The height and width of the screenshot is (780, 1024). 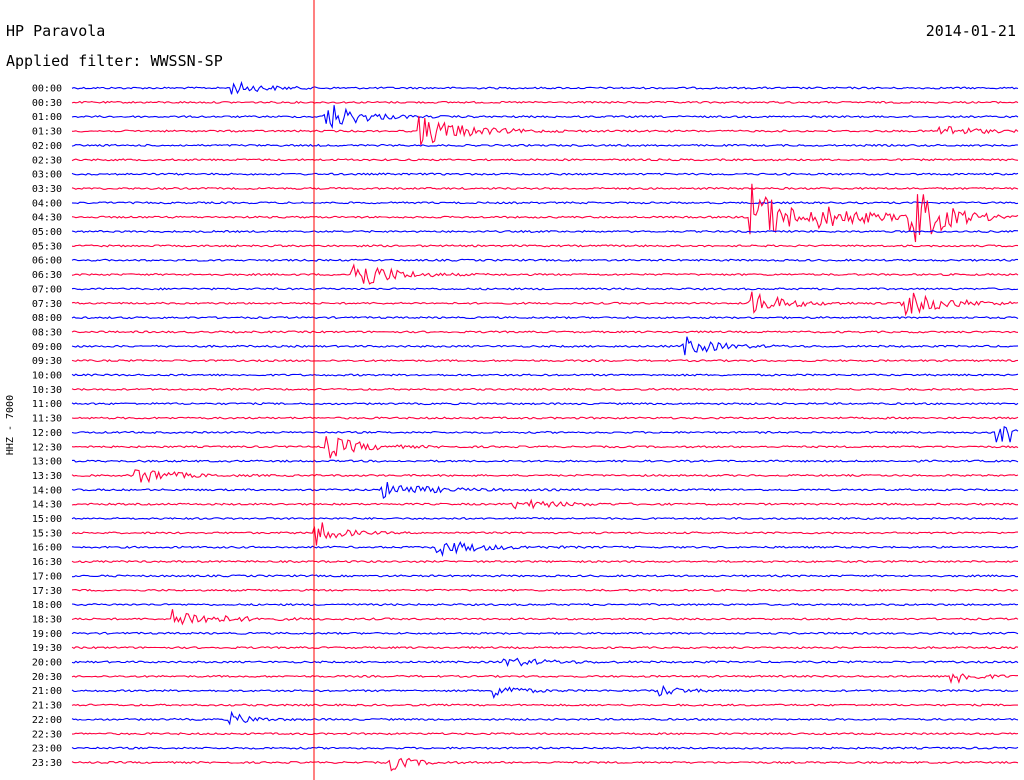 What do you see at coordinates (47, 304) in the screenshot?
I see `time-label: 07:30` at bounding box center [47, 304].